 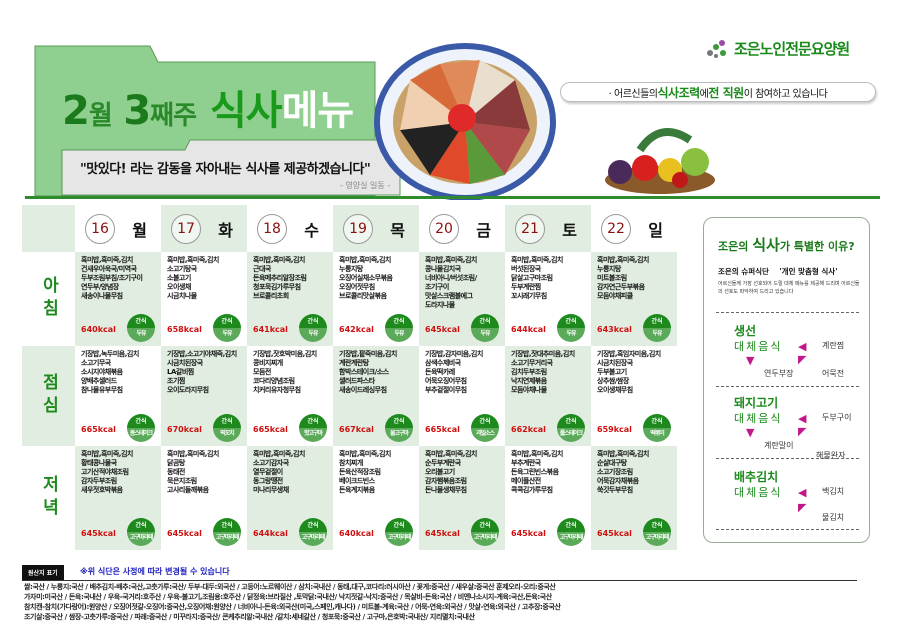 I want to click on menu-item: 맛살스크램블에그, so click(x=449, y=296).